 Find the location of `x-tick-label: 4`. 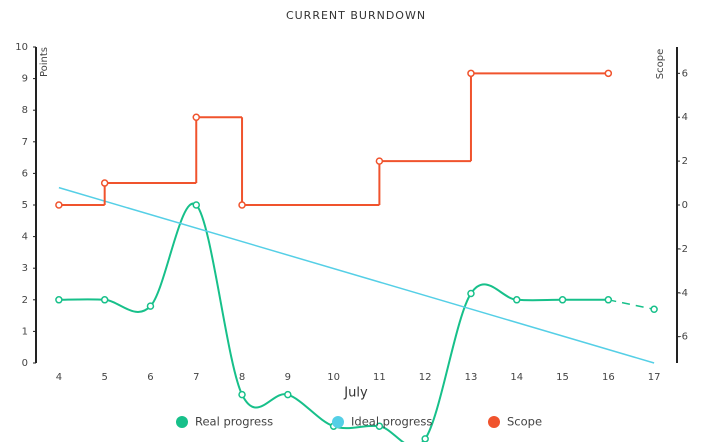

x-tick-label: 4 is located at coordinates (59, 377).